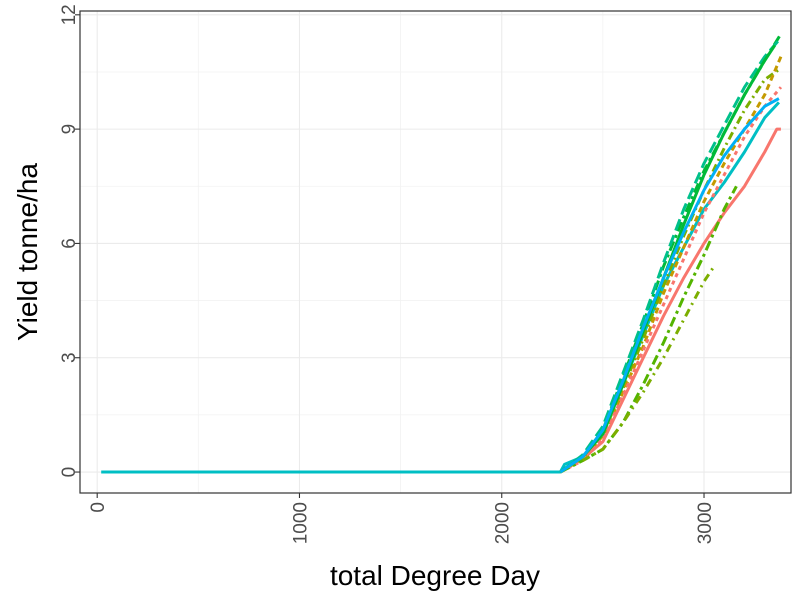  What do you see at coordinates (503, 523) in the screenshot?
I see `x-tick-label: 2000` at bounding box center [503, 523].